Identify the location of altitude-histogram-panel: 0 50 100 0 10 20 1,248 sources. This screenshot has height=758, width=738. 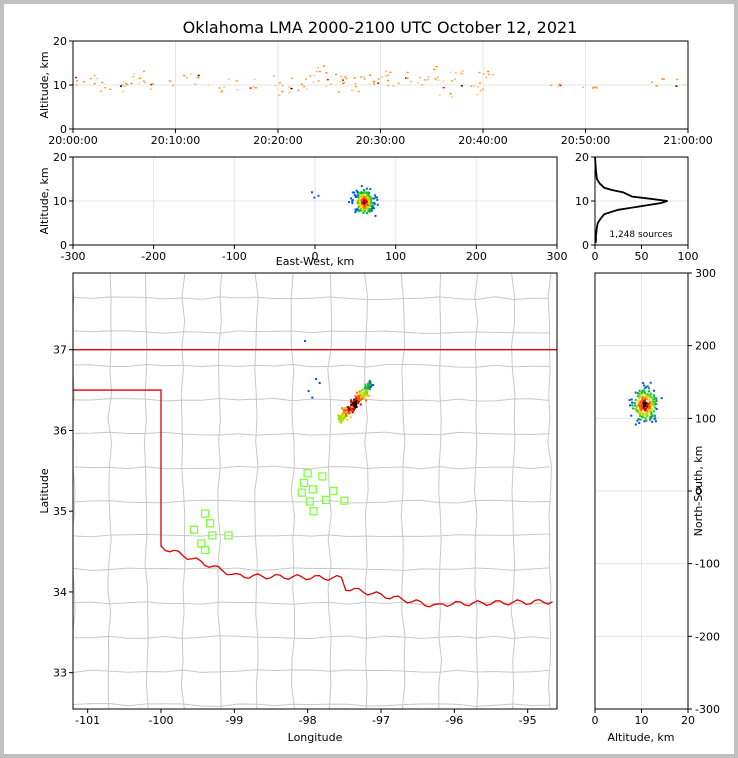
(637, 207).